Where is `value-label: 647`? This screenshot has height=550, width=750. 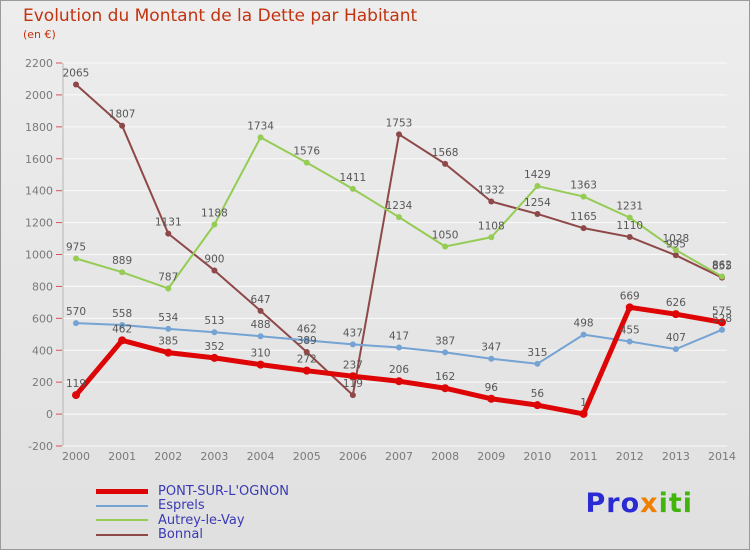 value-label: 647 is located at coordinates (261, 300).